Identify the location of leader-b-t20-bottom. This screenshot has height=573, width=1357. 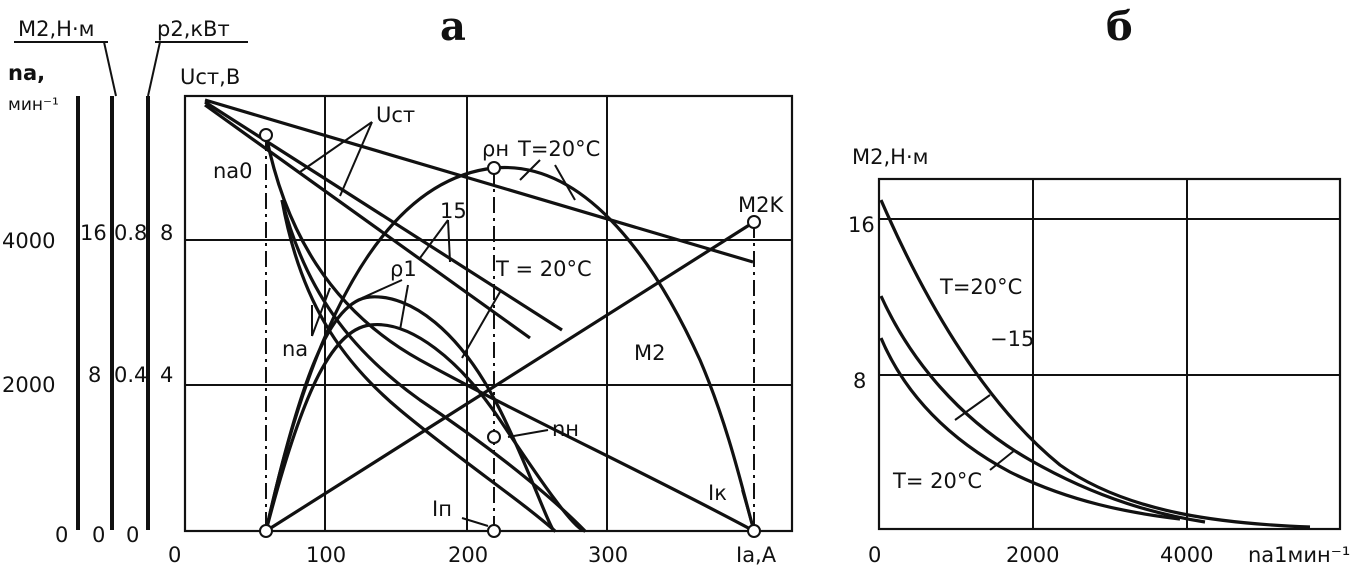
(1002, 460).